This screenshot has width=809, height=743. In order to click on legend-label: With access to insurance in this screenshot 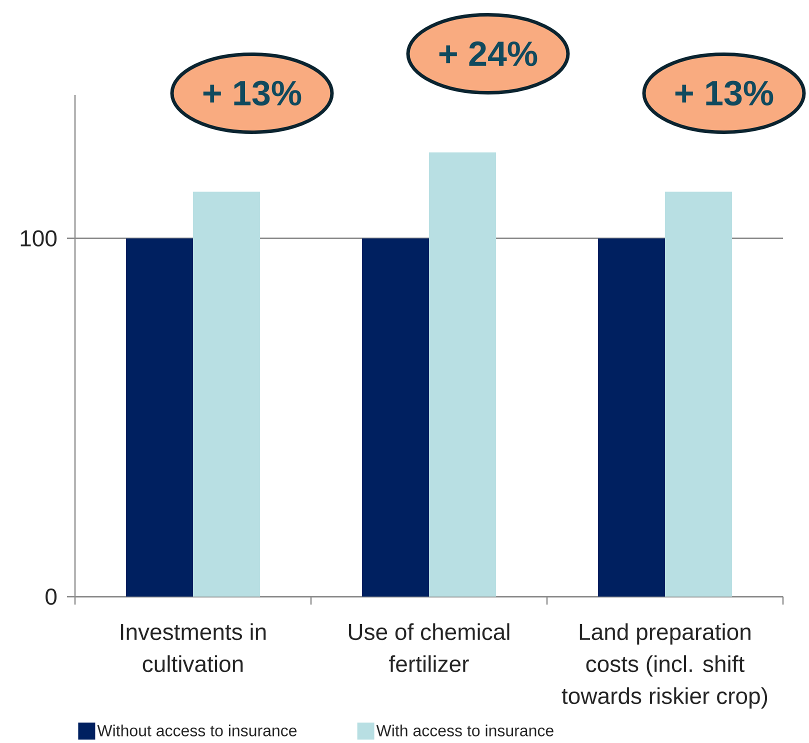, I will do `click(465, 730)`.